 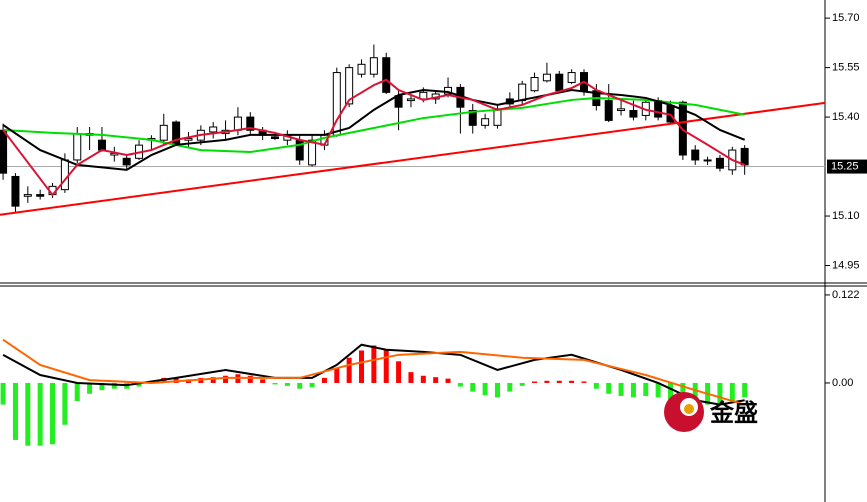 I want to click on y-tick-label: 15.40, so click(x=846, y=117).